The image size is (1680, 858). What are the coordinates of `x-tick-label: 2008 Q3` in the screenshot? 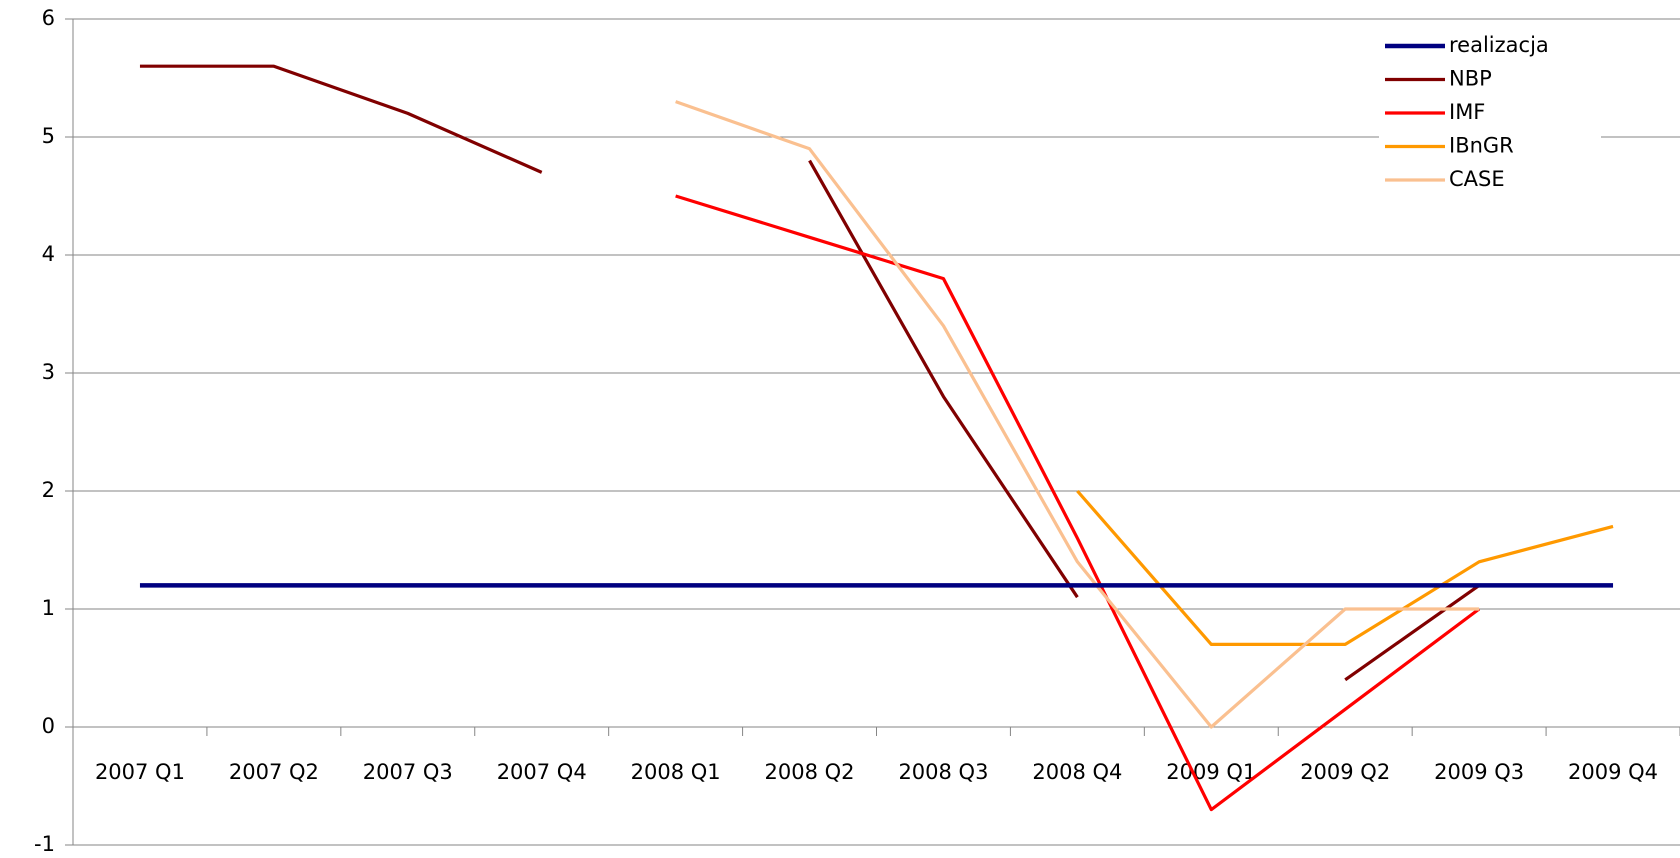 It's located at (943, 772).